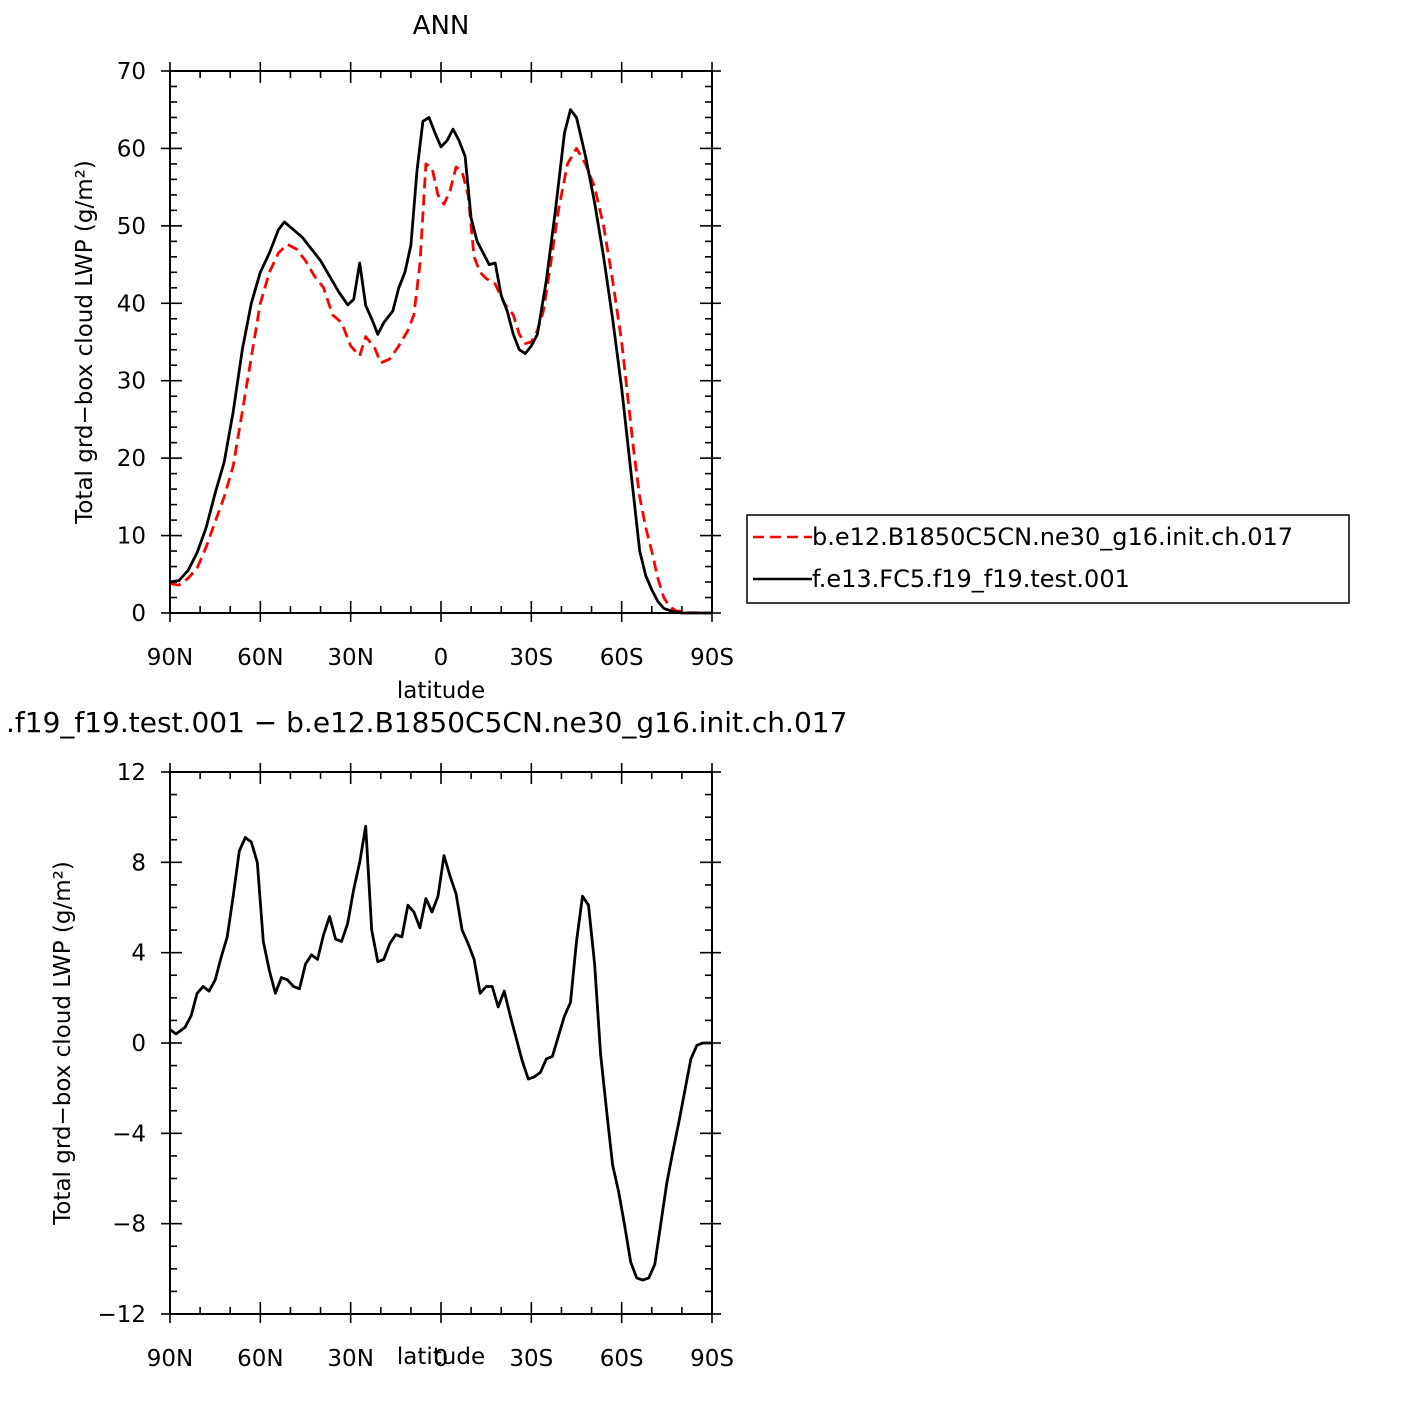  What do you see at coordinates (131, 227) in the screenshot?
I see `y-tick-label: 50` at bounding box center [131, 227].